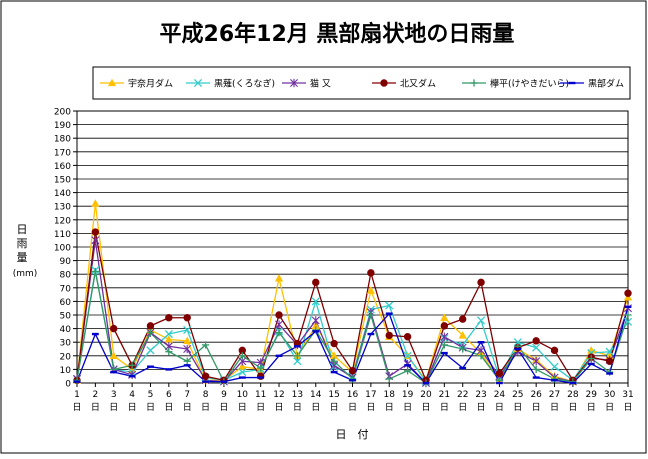 This screenshot has width=648, height=459. I want to click on x-tick-label: 21, so click(444, 395).